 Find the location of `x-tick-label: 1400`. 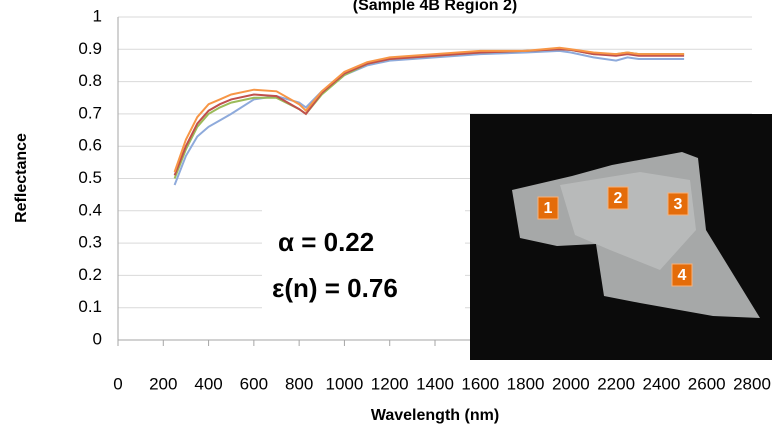

x-tick-label: 1400 is located at coordinates (435, 383).